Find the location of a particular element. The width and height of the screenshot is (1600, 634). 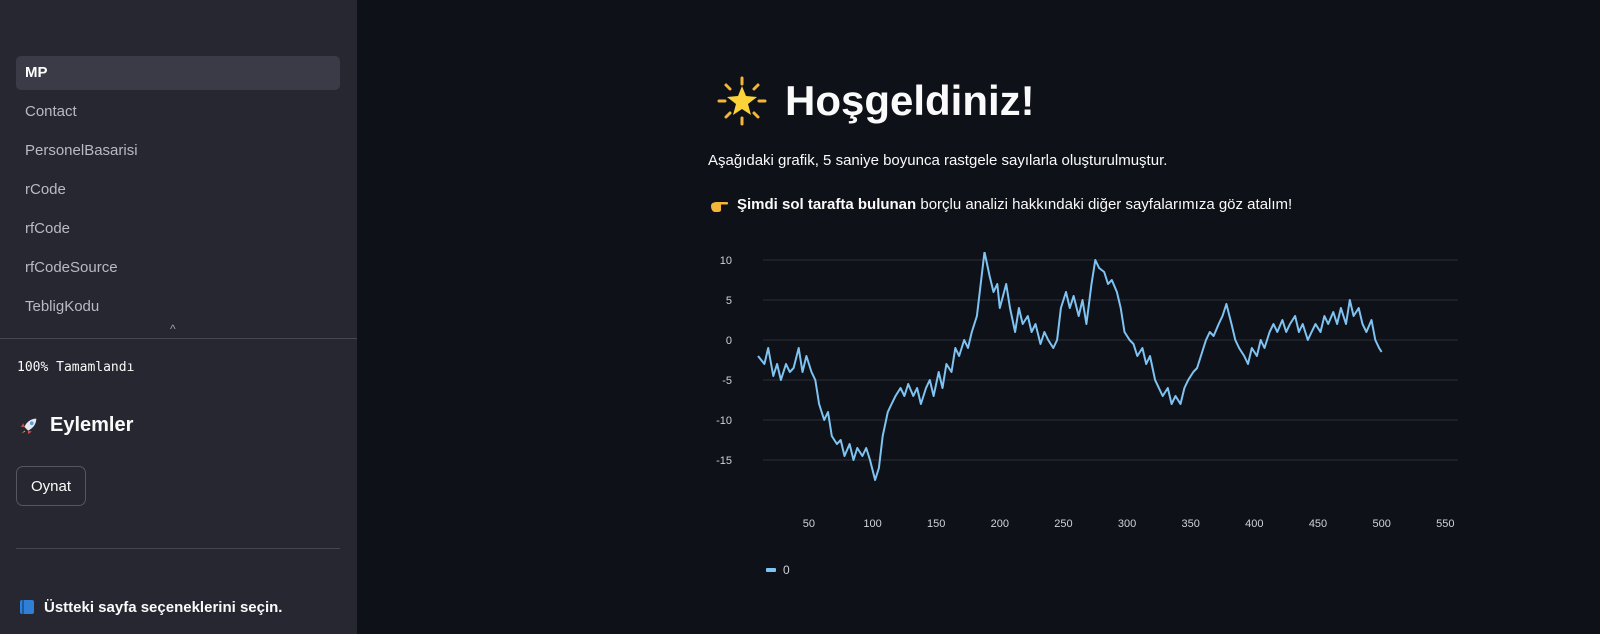

page-title-text: Hoşgeldiniz! is located at coordinates (910, 100).